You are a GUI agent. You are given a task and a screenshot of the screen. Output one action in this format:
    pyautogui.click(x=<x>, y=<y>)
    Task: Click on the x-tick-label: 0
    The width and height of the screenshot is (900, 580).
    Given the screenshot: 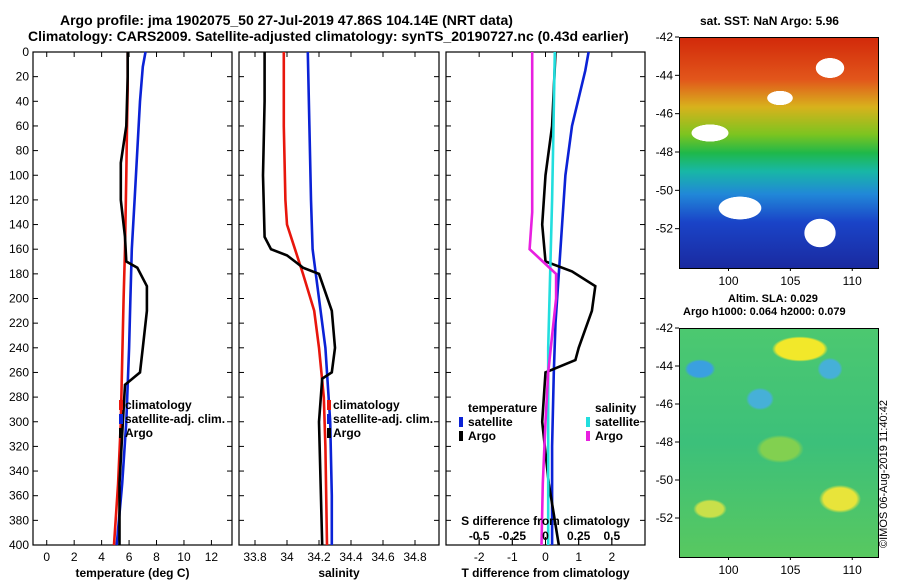 What is the action you would take?
    pyautogui.click(x=46, y=557)
    